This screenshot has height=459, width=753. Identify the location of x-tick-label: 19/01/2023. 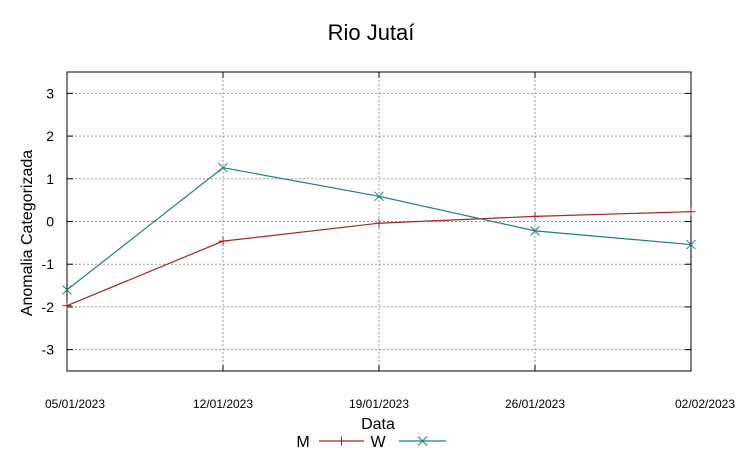
(379, 404).